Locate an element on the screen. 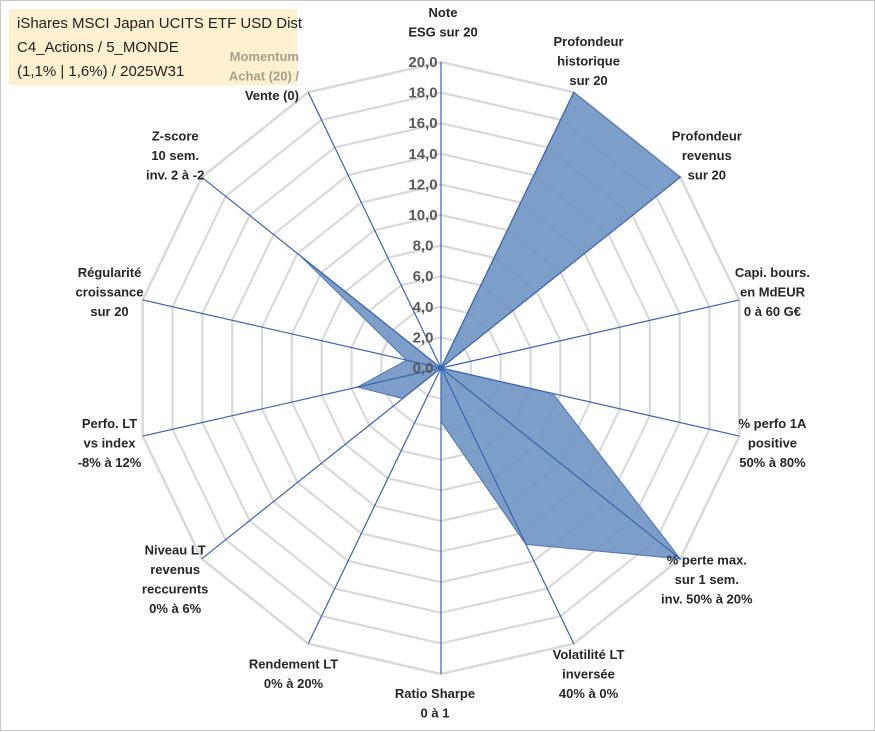 This screenshot has width=875, height=732. tick-label: 2,0 is located at coordinates (423, 337).